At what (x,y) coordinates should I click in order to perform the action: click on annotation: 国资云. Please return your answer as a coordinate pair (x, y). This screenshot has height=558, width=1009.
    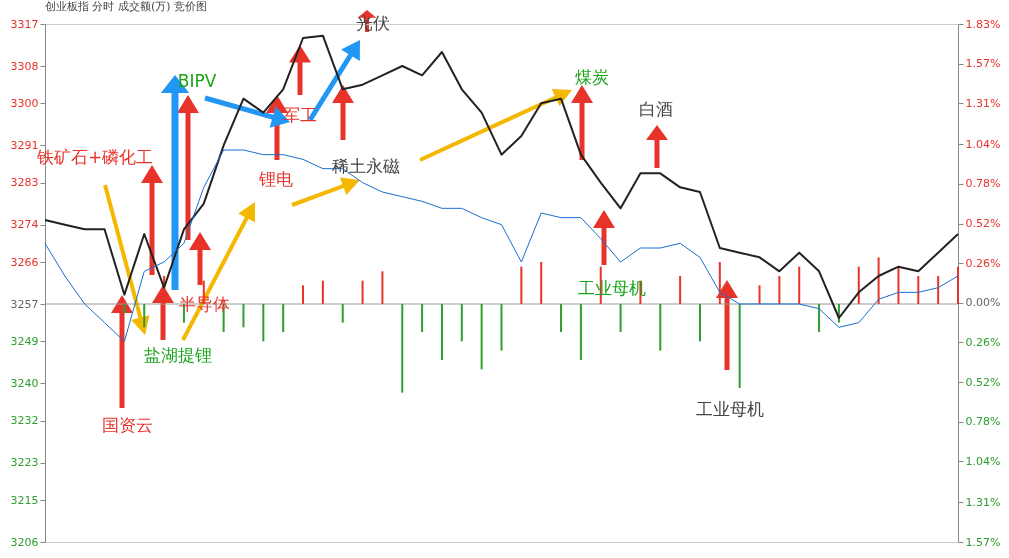
    Looking at the image, I should click on (127, 425).